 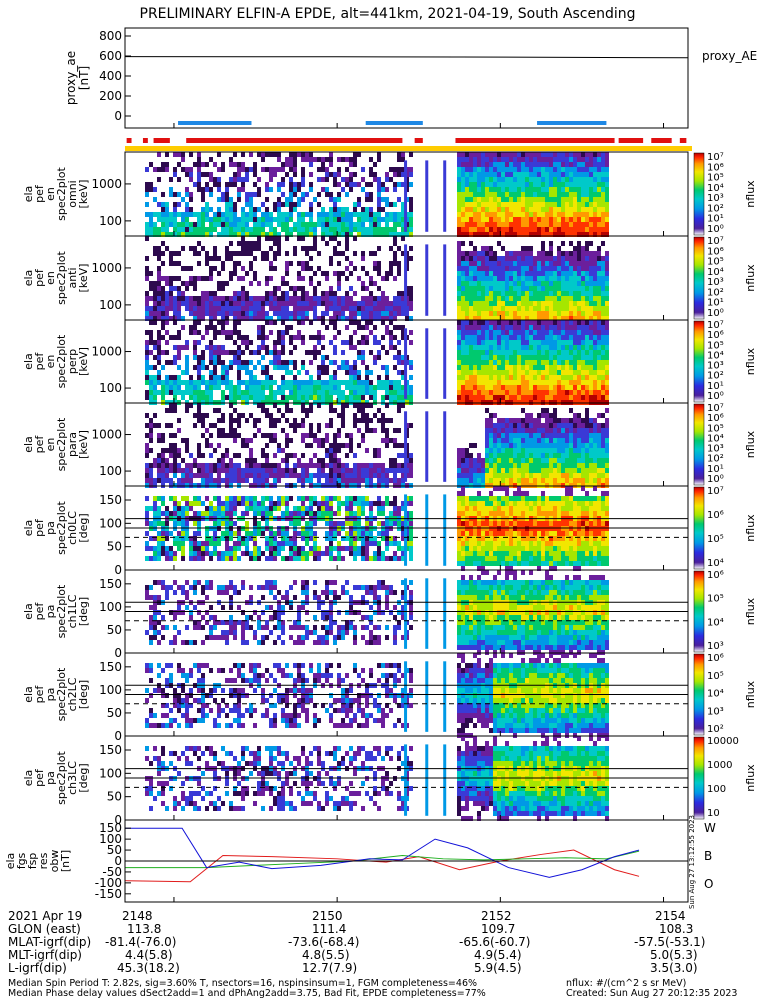 I want to click on data-strip, so click(x=406, y=196).